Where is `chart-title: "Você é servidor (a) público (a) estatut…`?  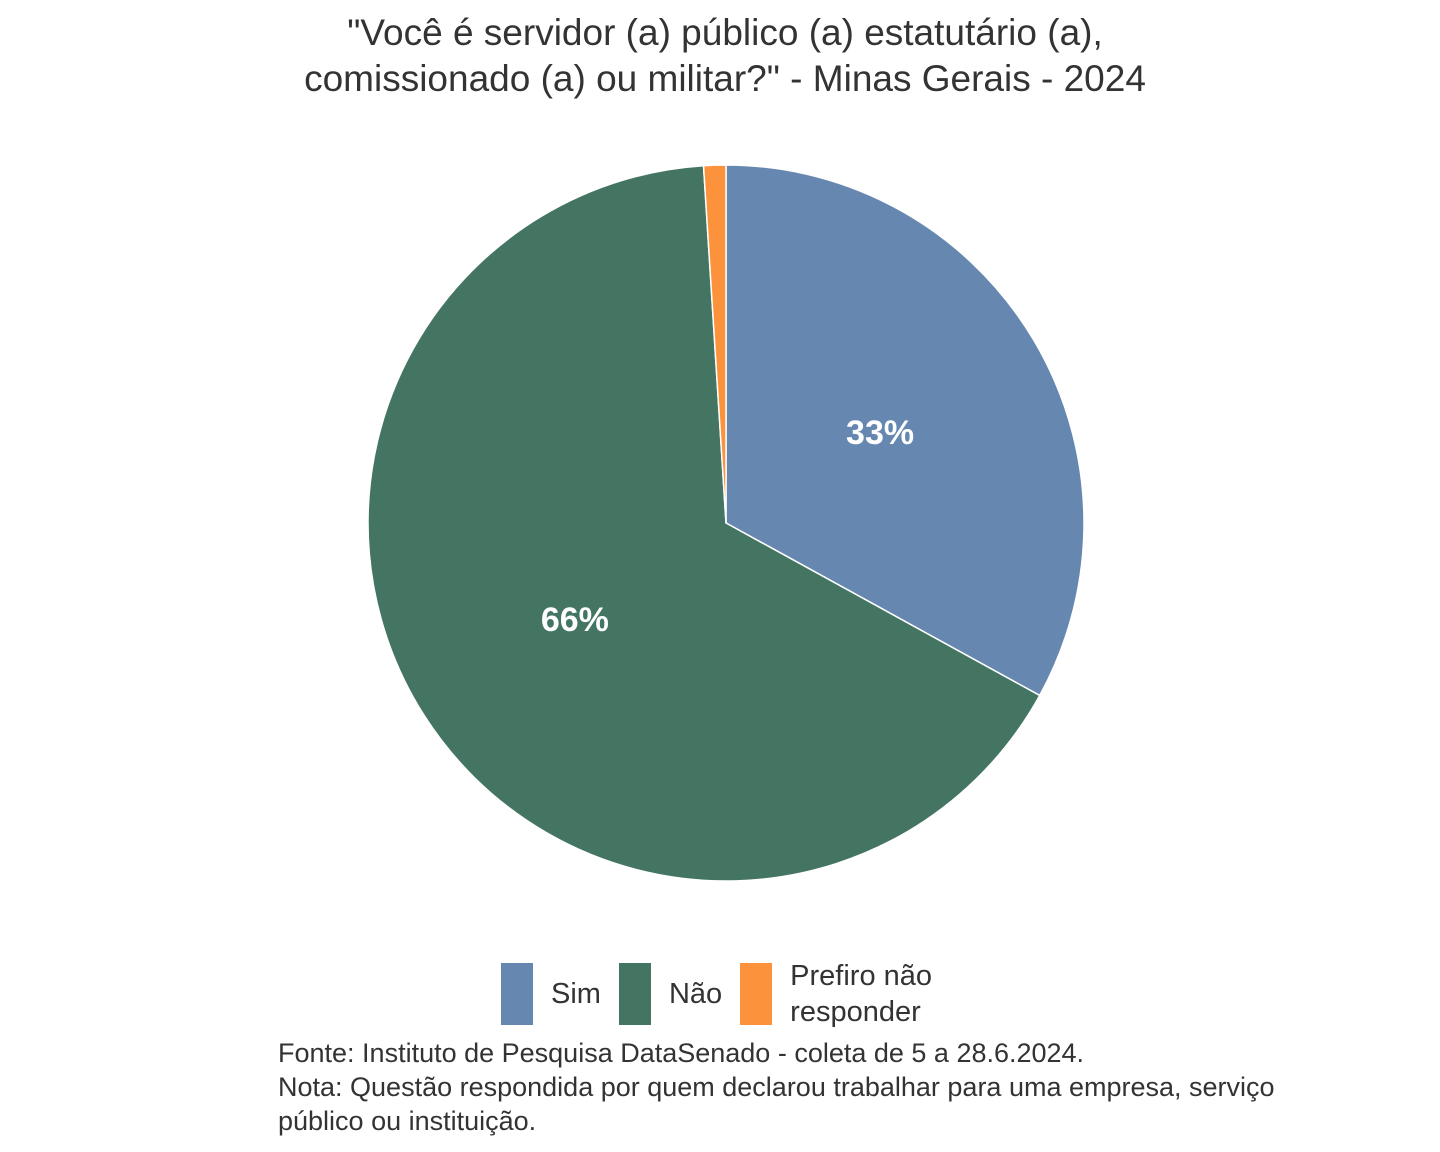
chart-title: "Você é servidor (a) público (a) estatut… is located at coordinates (720, 56).